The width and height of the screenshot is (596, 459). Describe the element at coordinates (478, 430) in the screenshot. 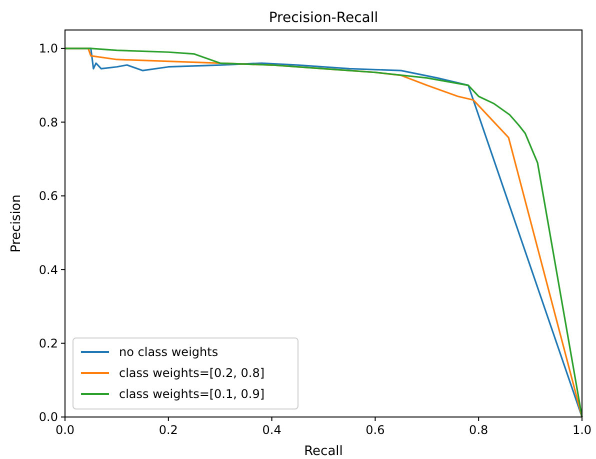

I see `x-tick-label: 0.8` at that location.